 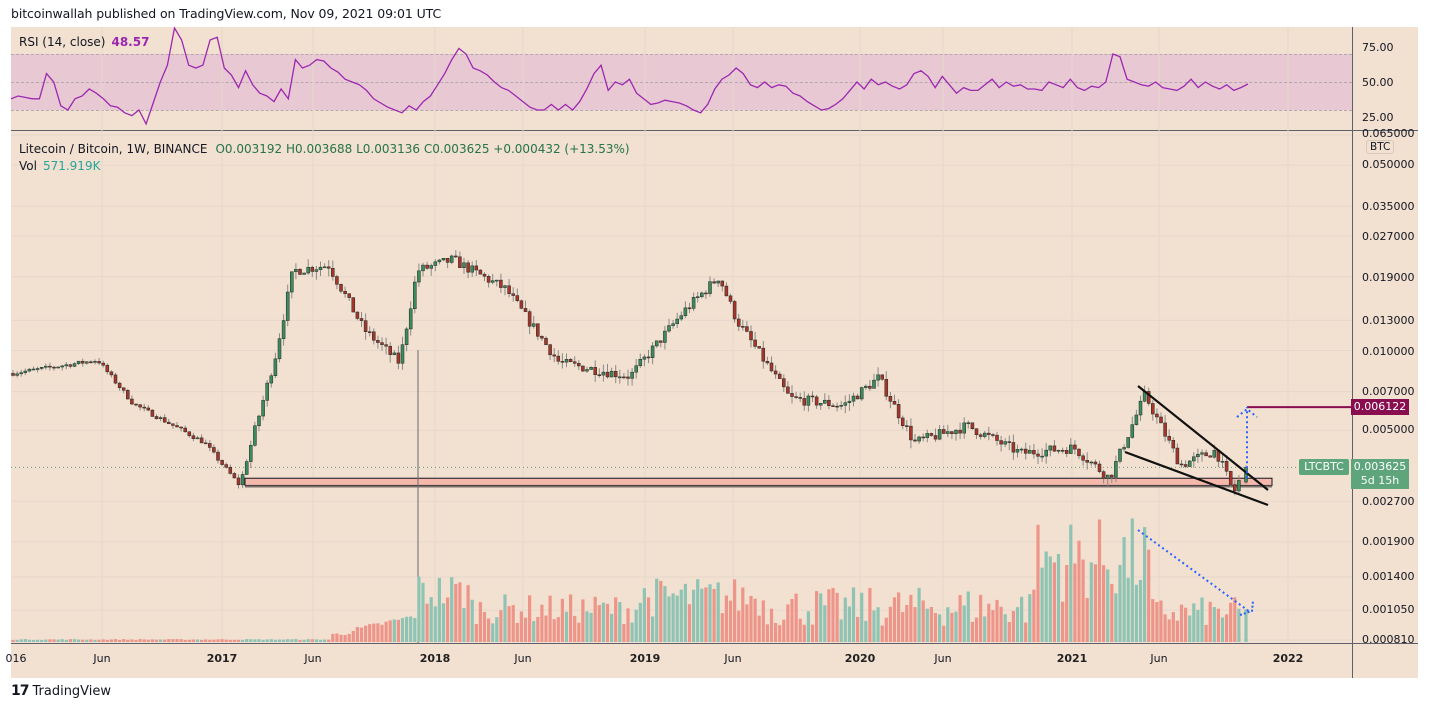 What do you see at coordinates (1380, 407) in the screenshot?
I see `target-price-label: 0.006122` at bounding box center [1380, 407].